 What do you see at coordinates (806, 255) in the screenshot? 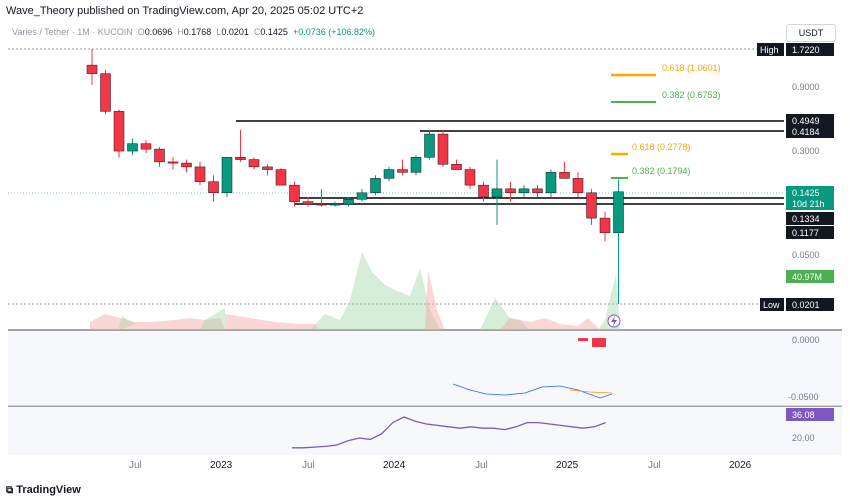
I see `price-tick: 0.0500` at bounding box center [806, 255].